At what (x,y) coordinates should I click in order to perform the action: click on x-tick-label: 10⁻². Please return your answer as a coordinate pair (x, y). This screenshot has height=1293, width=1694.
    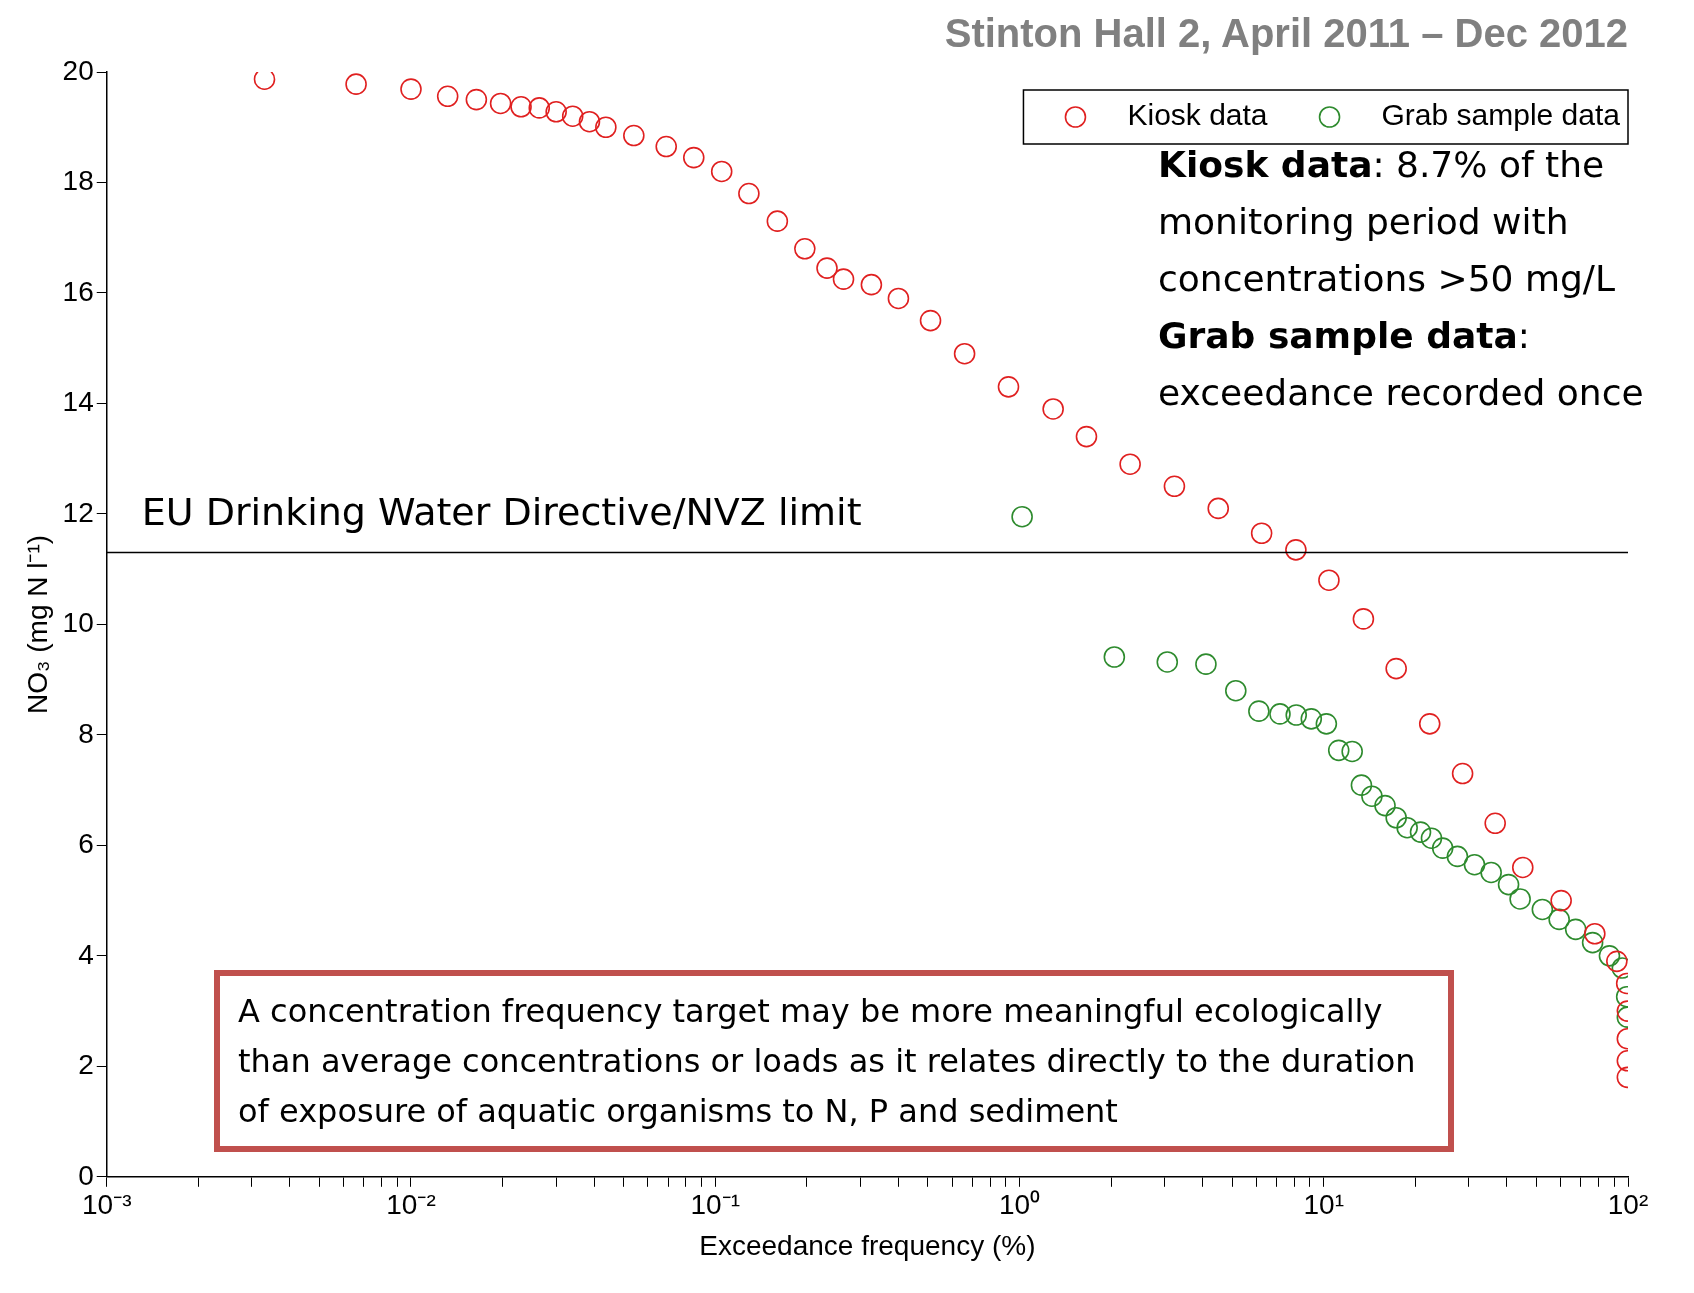
    Looking at the image, I should click on (411, 1205).